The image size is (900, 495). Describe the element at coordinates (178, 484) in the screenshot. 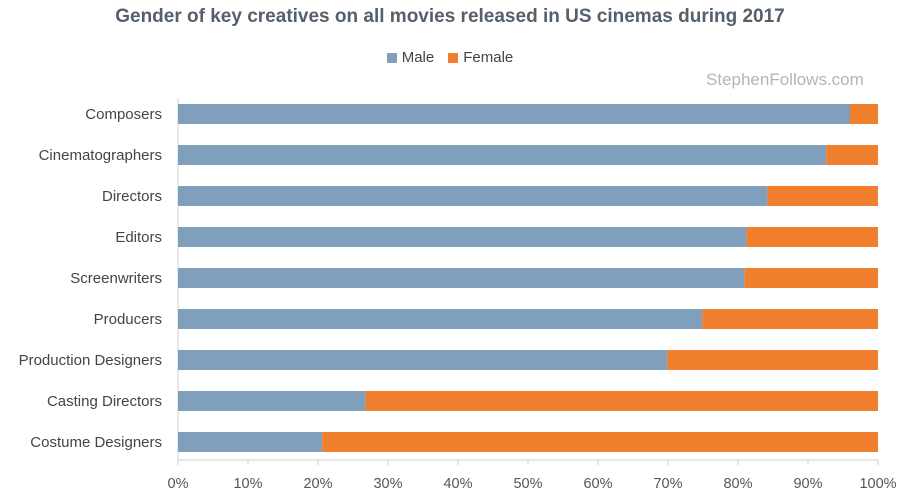

I see `x-tick-label: 0%` at that location.